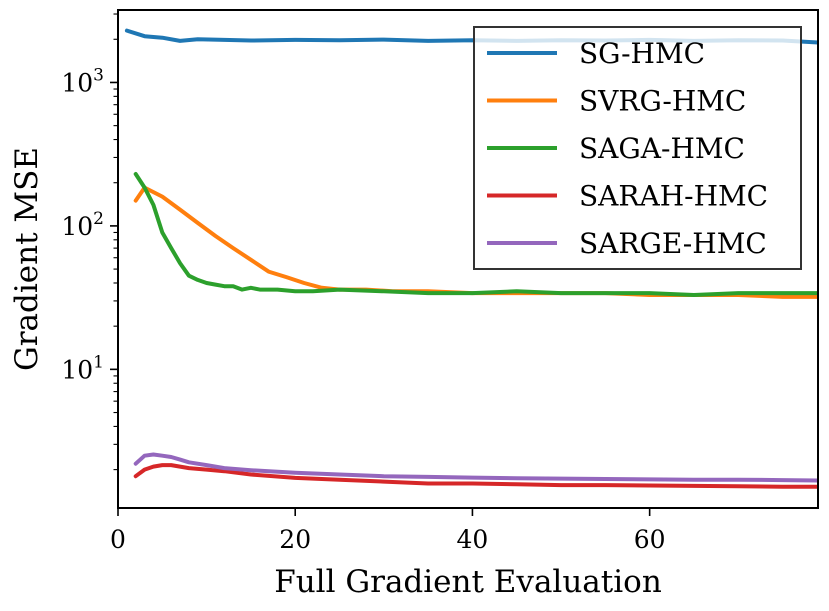 The image size is (829, 611). What do you see at coordinates (473, 539) in the screenshot?
I see `x-tick-label: 40` at bounding box center [473, 539].